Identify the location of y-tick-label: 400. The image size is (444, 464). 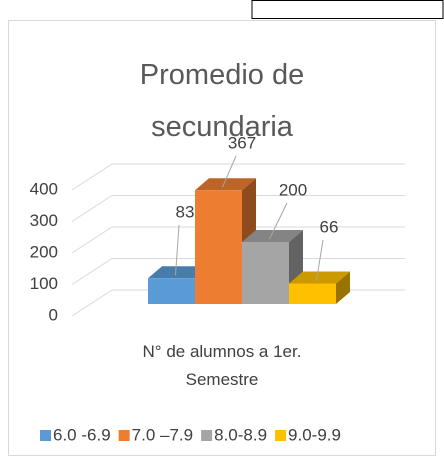
(44, 188).